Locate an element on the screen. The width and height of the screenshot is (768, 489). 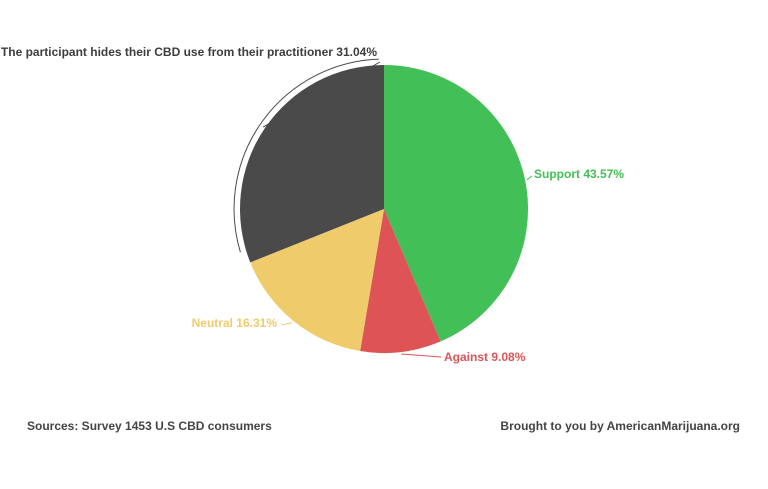
pie-slice-against is located at coordinates (400, 281).